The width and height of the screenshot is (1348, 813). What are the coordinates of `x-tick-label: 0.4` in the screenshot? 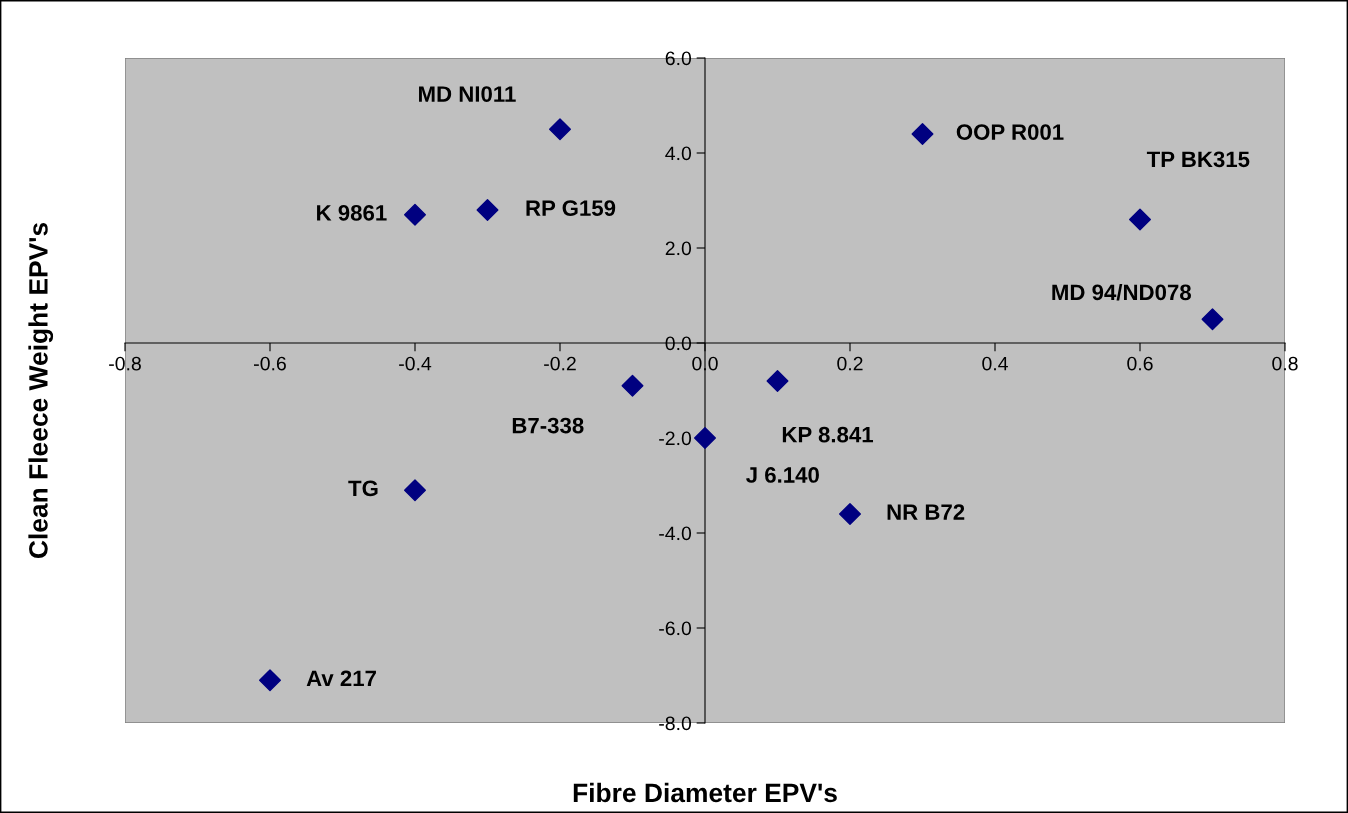 It's located at (995, 363).